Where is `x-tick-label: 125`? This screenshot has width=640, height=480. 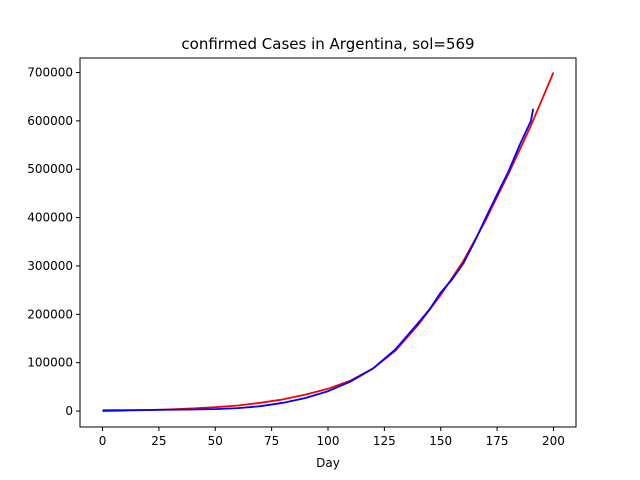
x-tick-label: 125 is located at coordinates (384, 441).